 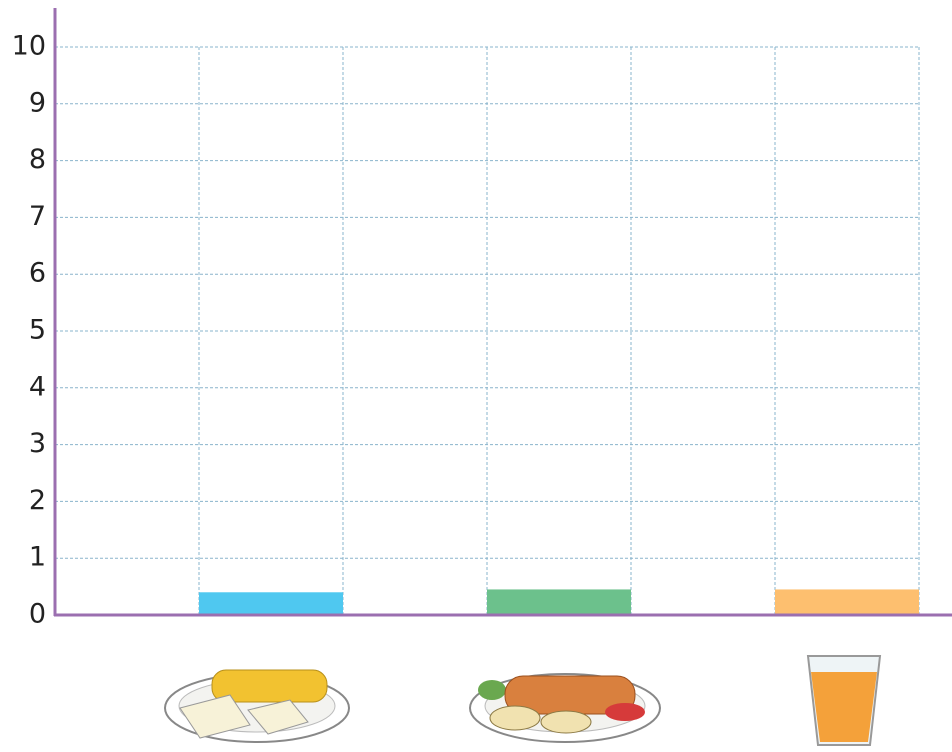 I want to click on juice-glass, so click(x=844, y=700).